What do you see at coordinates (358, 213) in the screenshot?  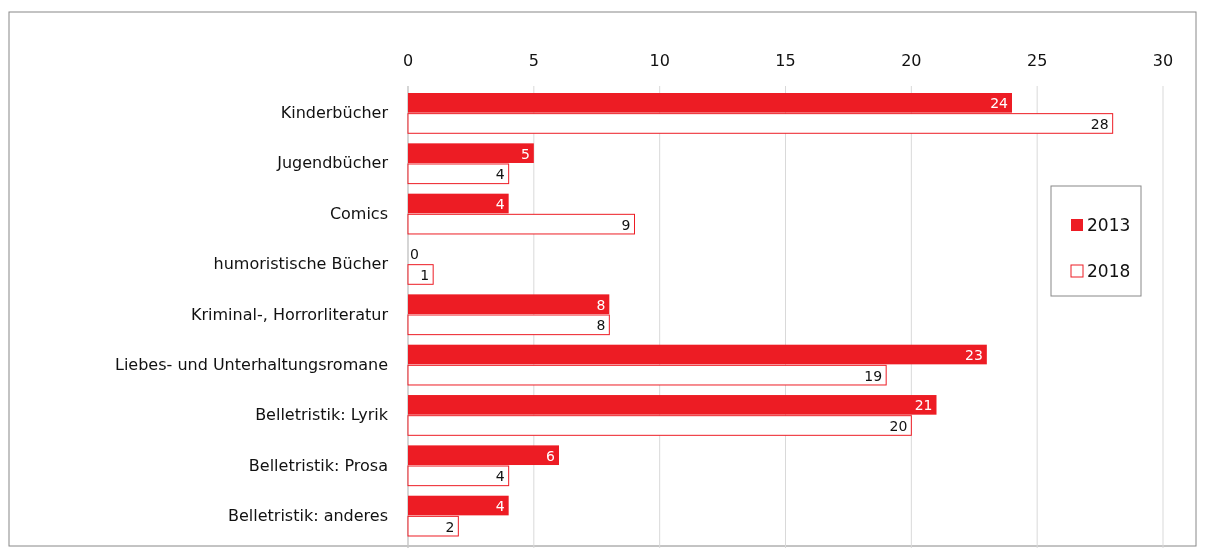 I see `y-tick-label: Comics` at bounding box center [358, 213].